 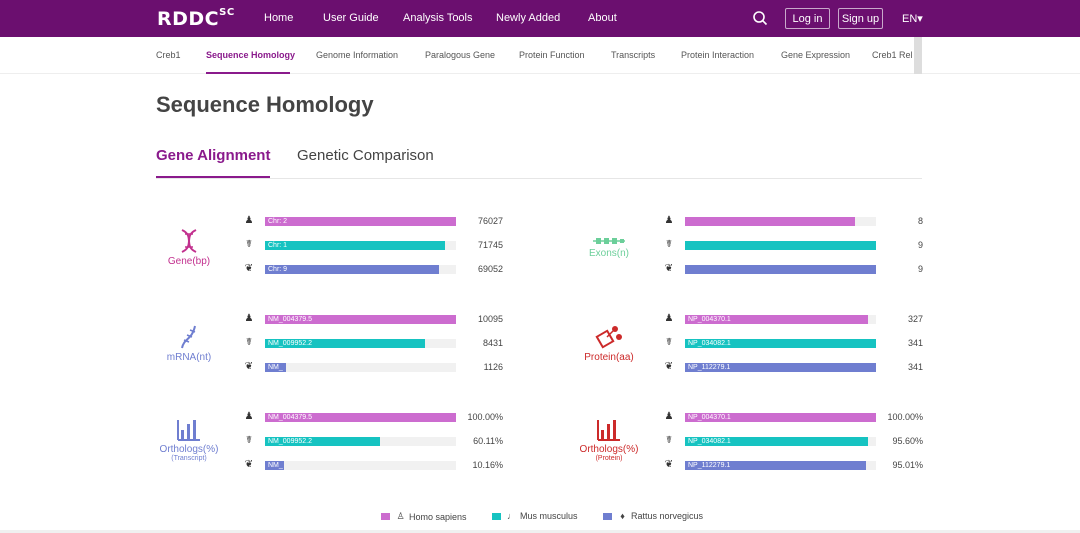 What do you see at coordinates (602, 18) in the screenshot?
I see `menu-about: About` at bounding box center [602, 18].